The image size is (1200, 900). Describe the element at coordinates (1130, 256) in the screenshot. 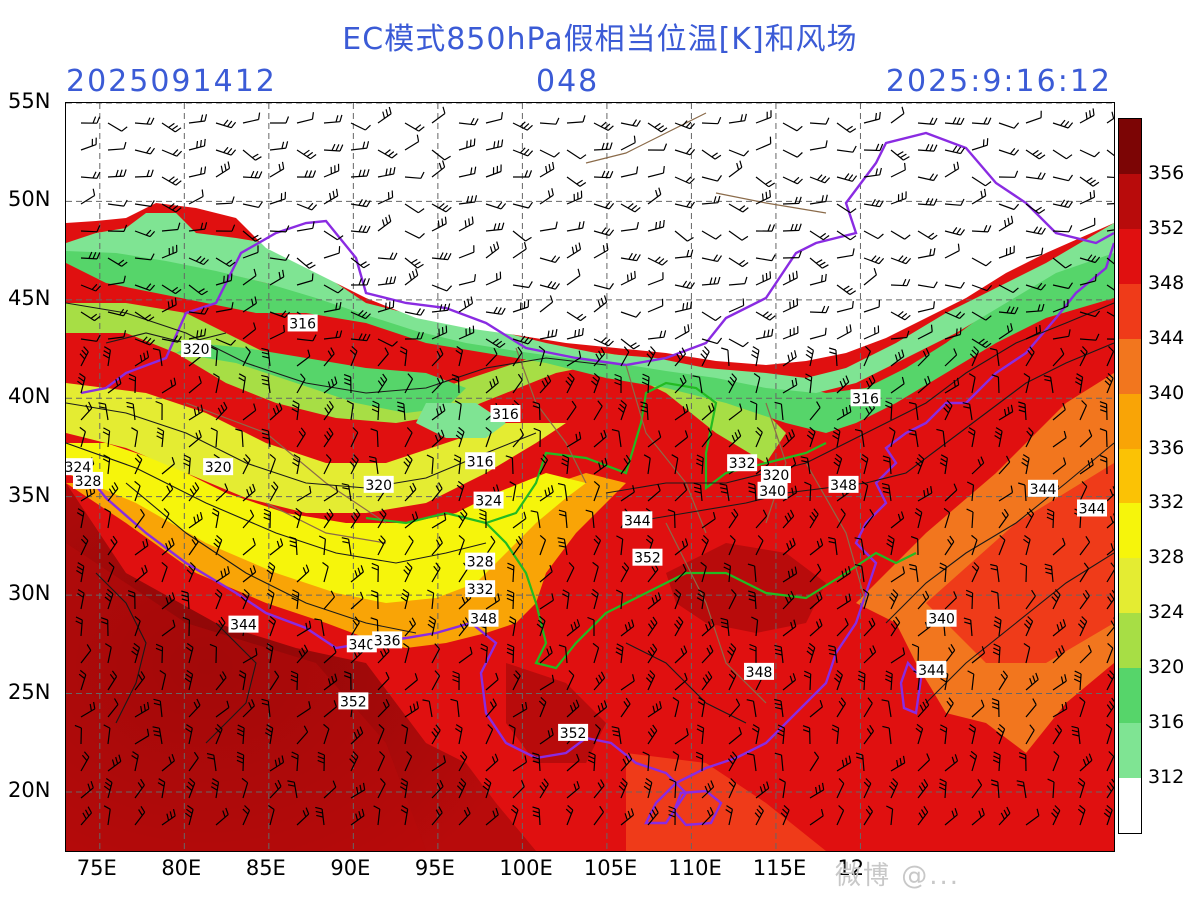

I see `colorbar-segment` at that location.